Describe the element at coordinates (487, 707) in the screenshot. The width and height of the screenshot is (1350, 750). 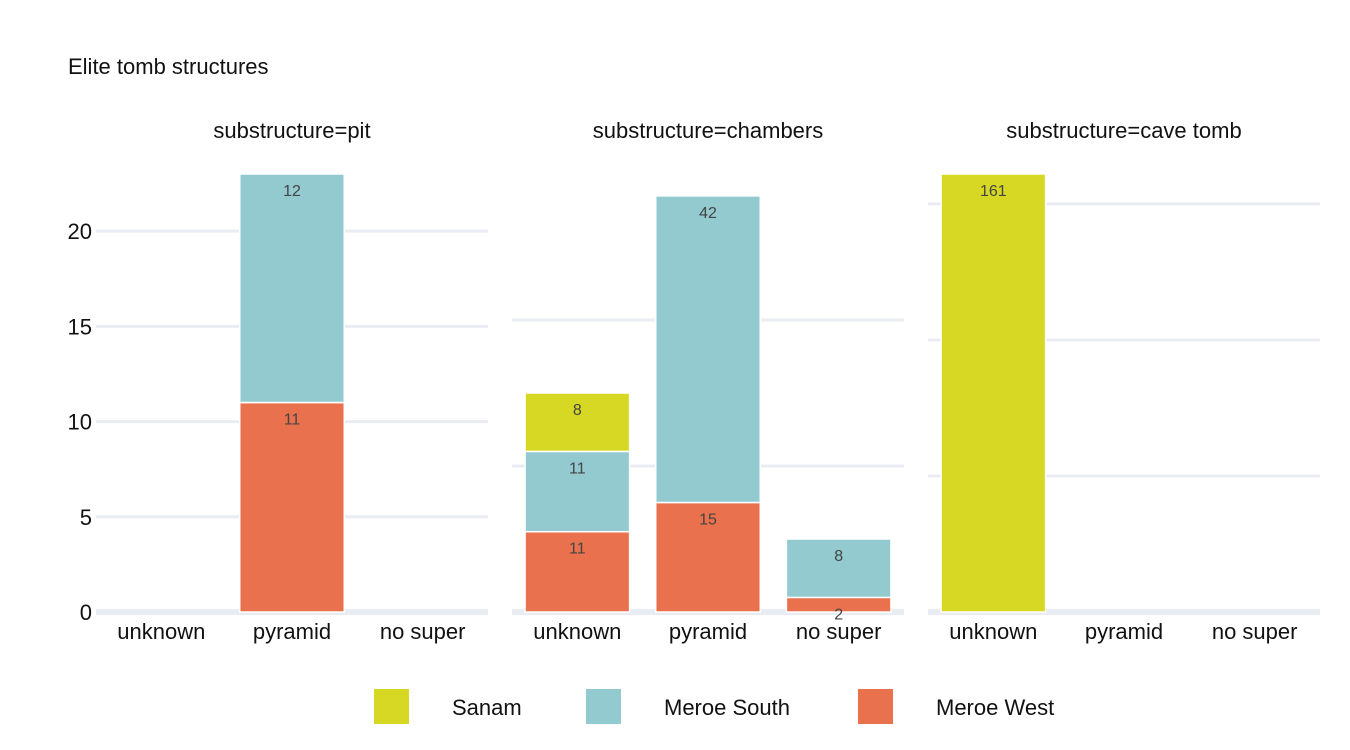
I see `legend-label: Sanam` at that location.